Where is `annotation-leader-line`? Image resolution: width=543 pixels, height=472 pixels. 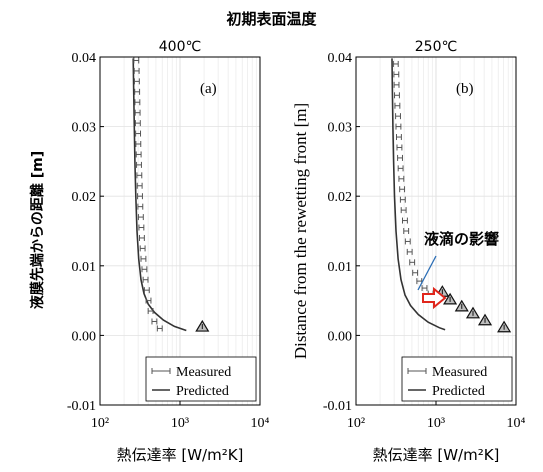 annotation-leader-line is located at coordinates (427, 273).